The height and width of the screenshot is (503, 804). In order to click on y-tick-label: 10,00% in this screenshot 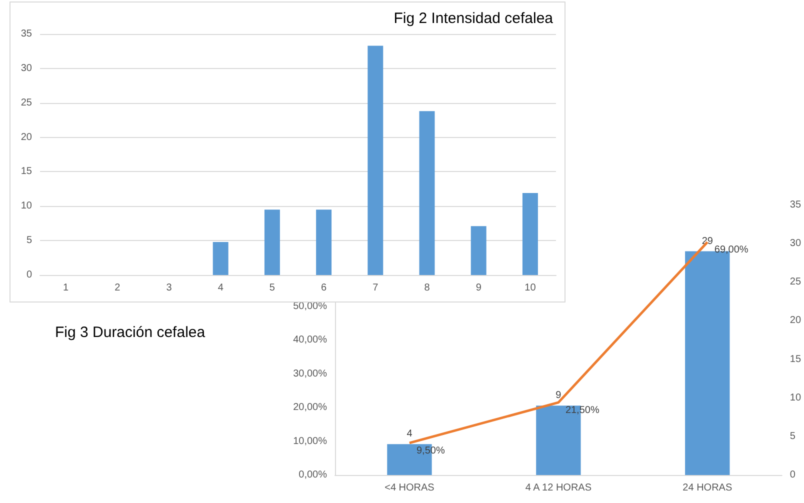, I will do `click(310, 441)`.